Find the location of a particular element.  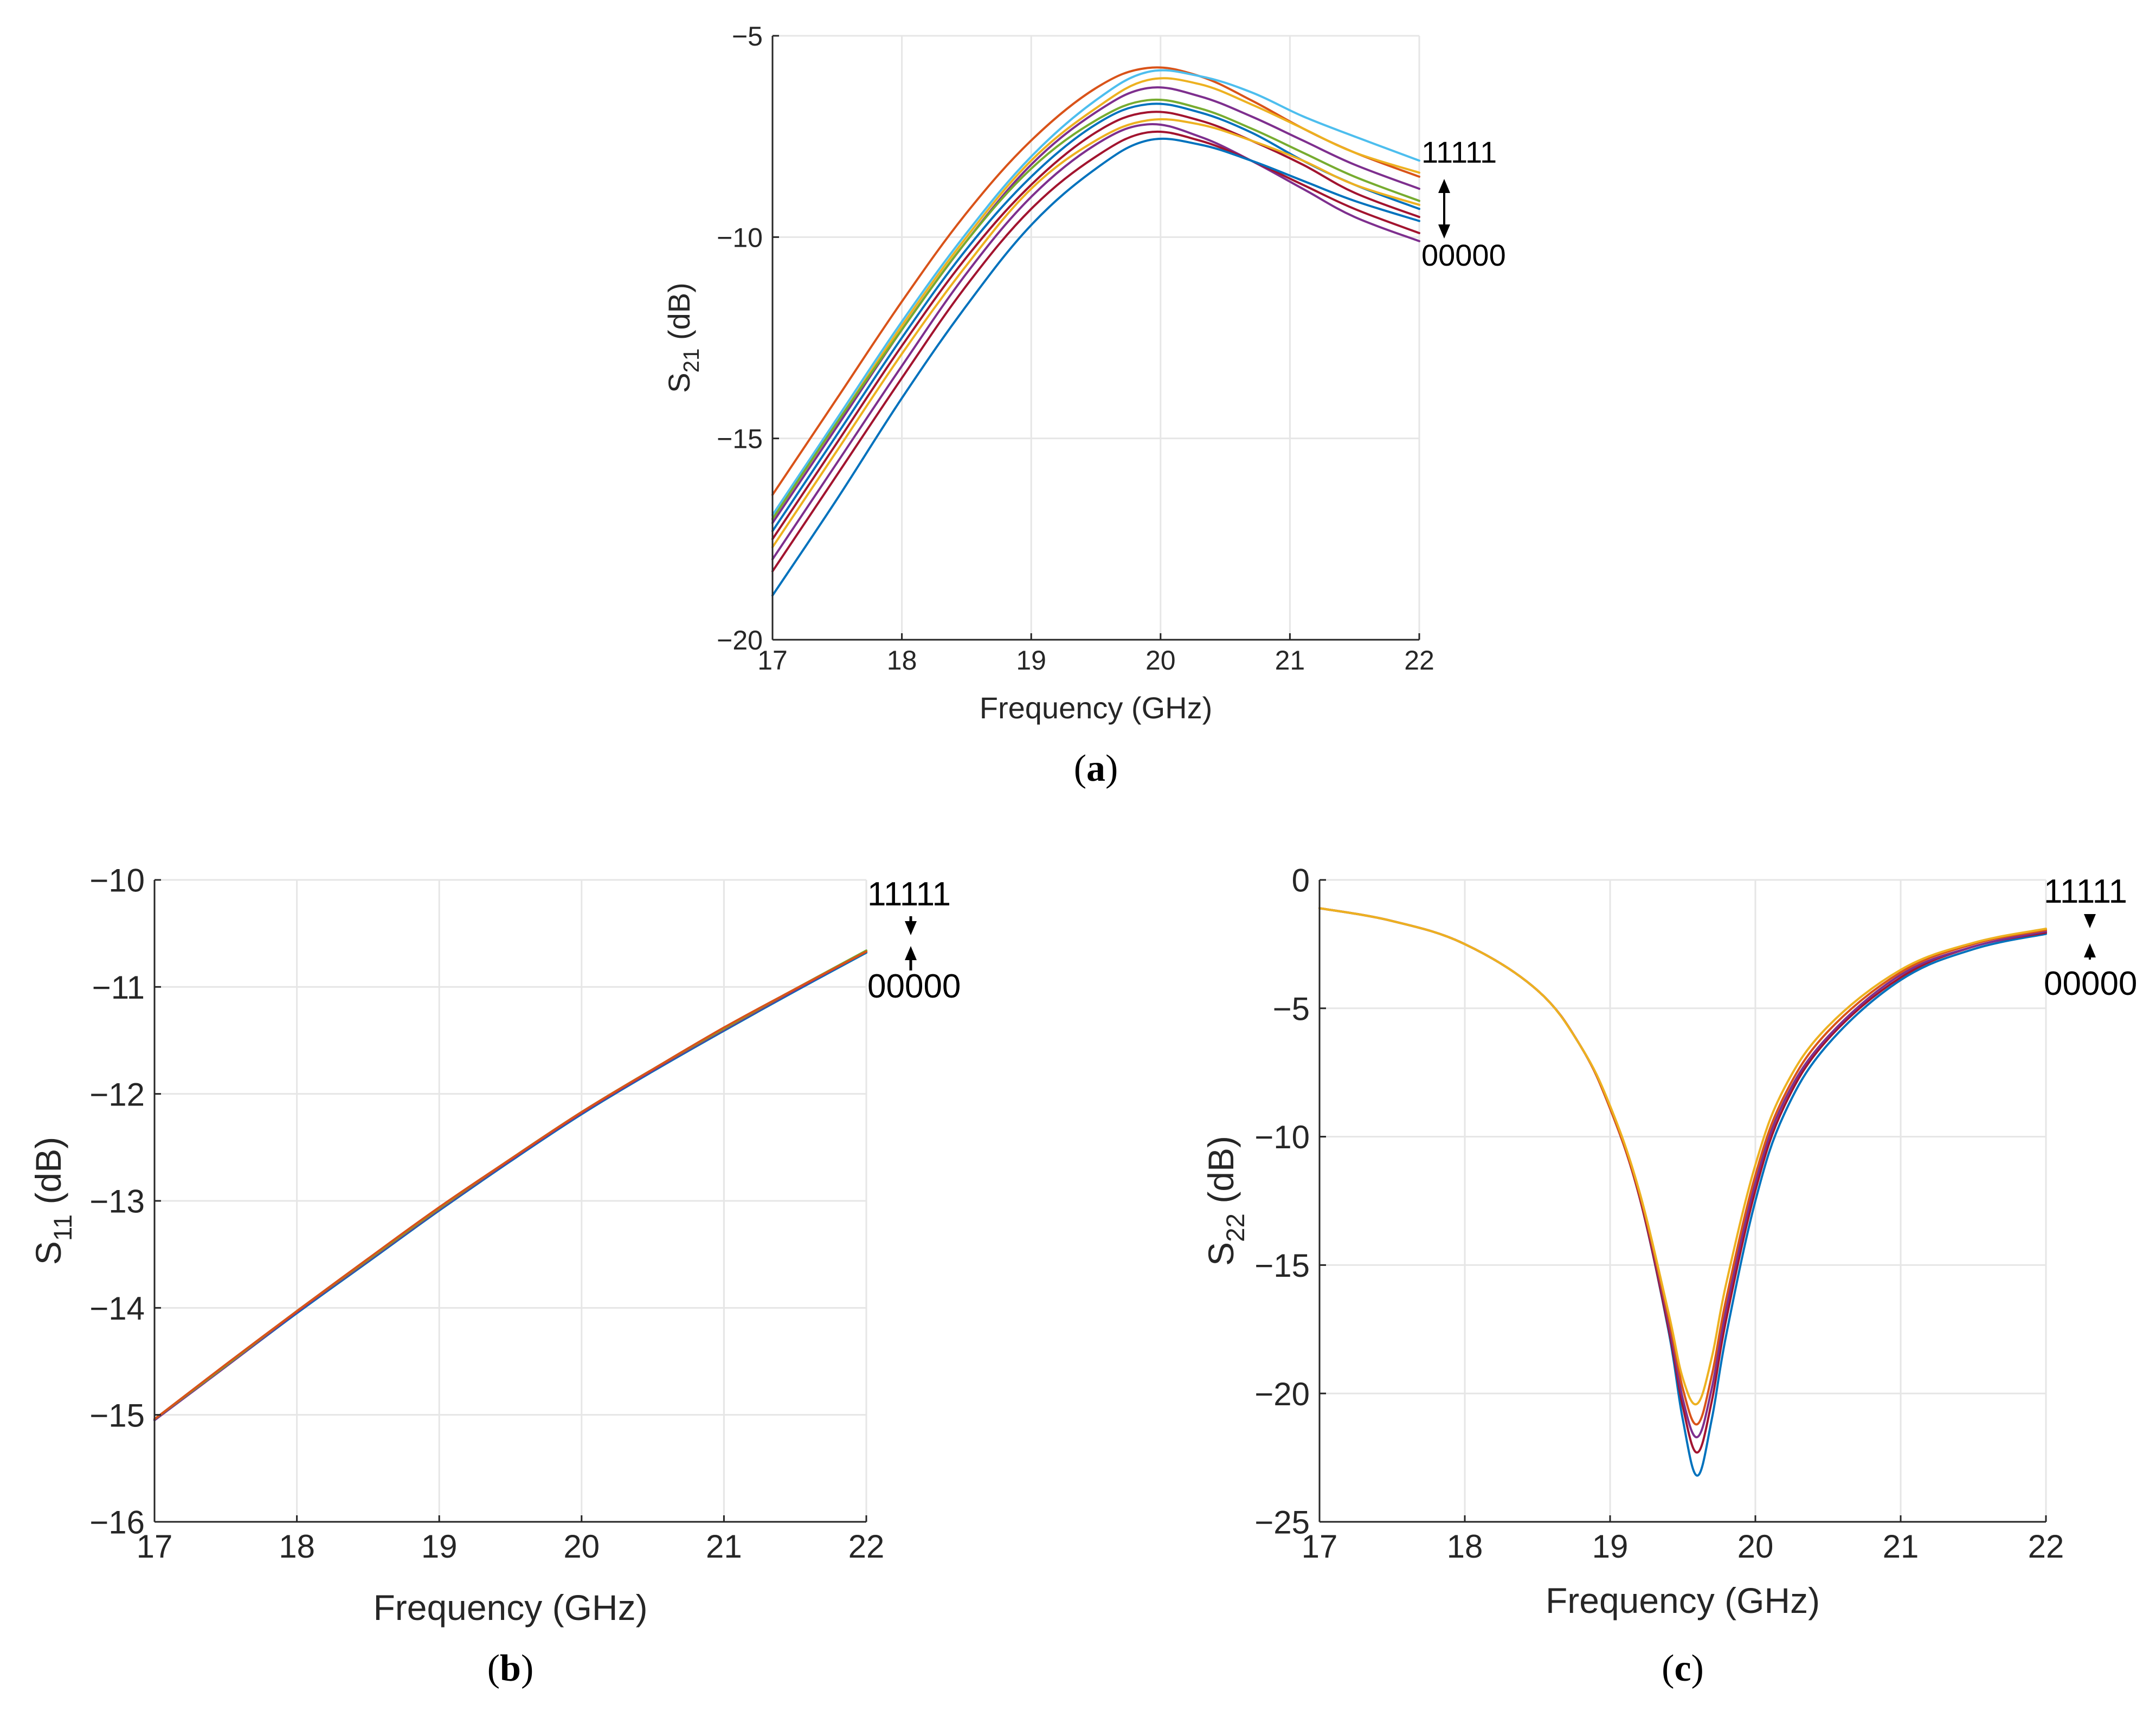

y-axis-label: S11 (dB) is located at coordinates (53, 1201).